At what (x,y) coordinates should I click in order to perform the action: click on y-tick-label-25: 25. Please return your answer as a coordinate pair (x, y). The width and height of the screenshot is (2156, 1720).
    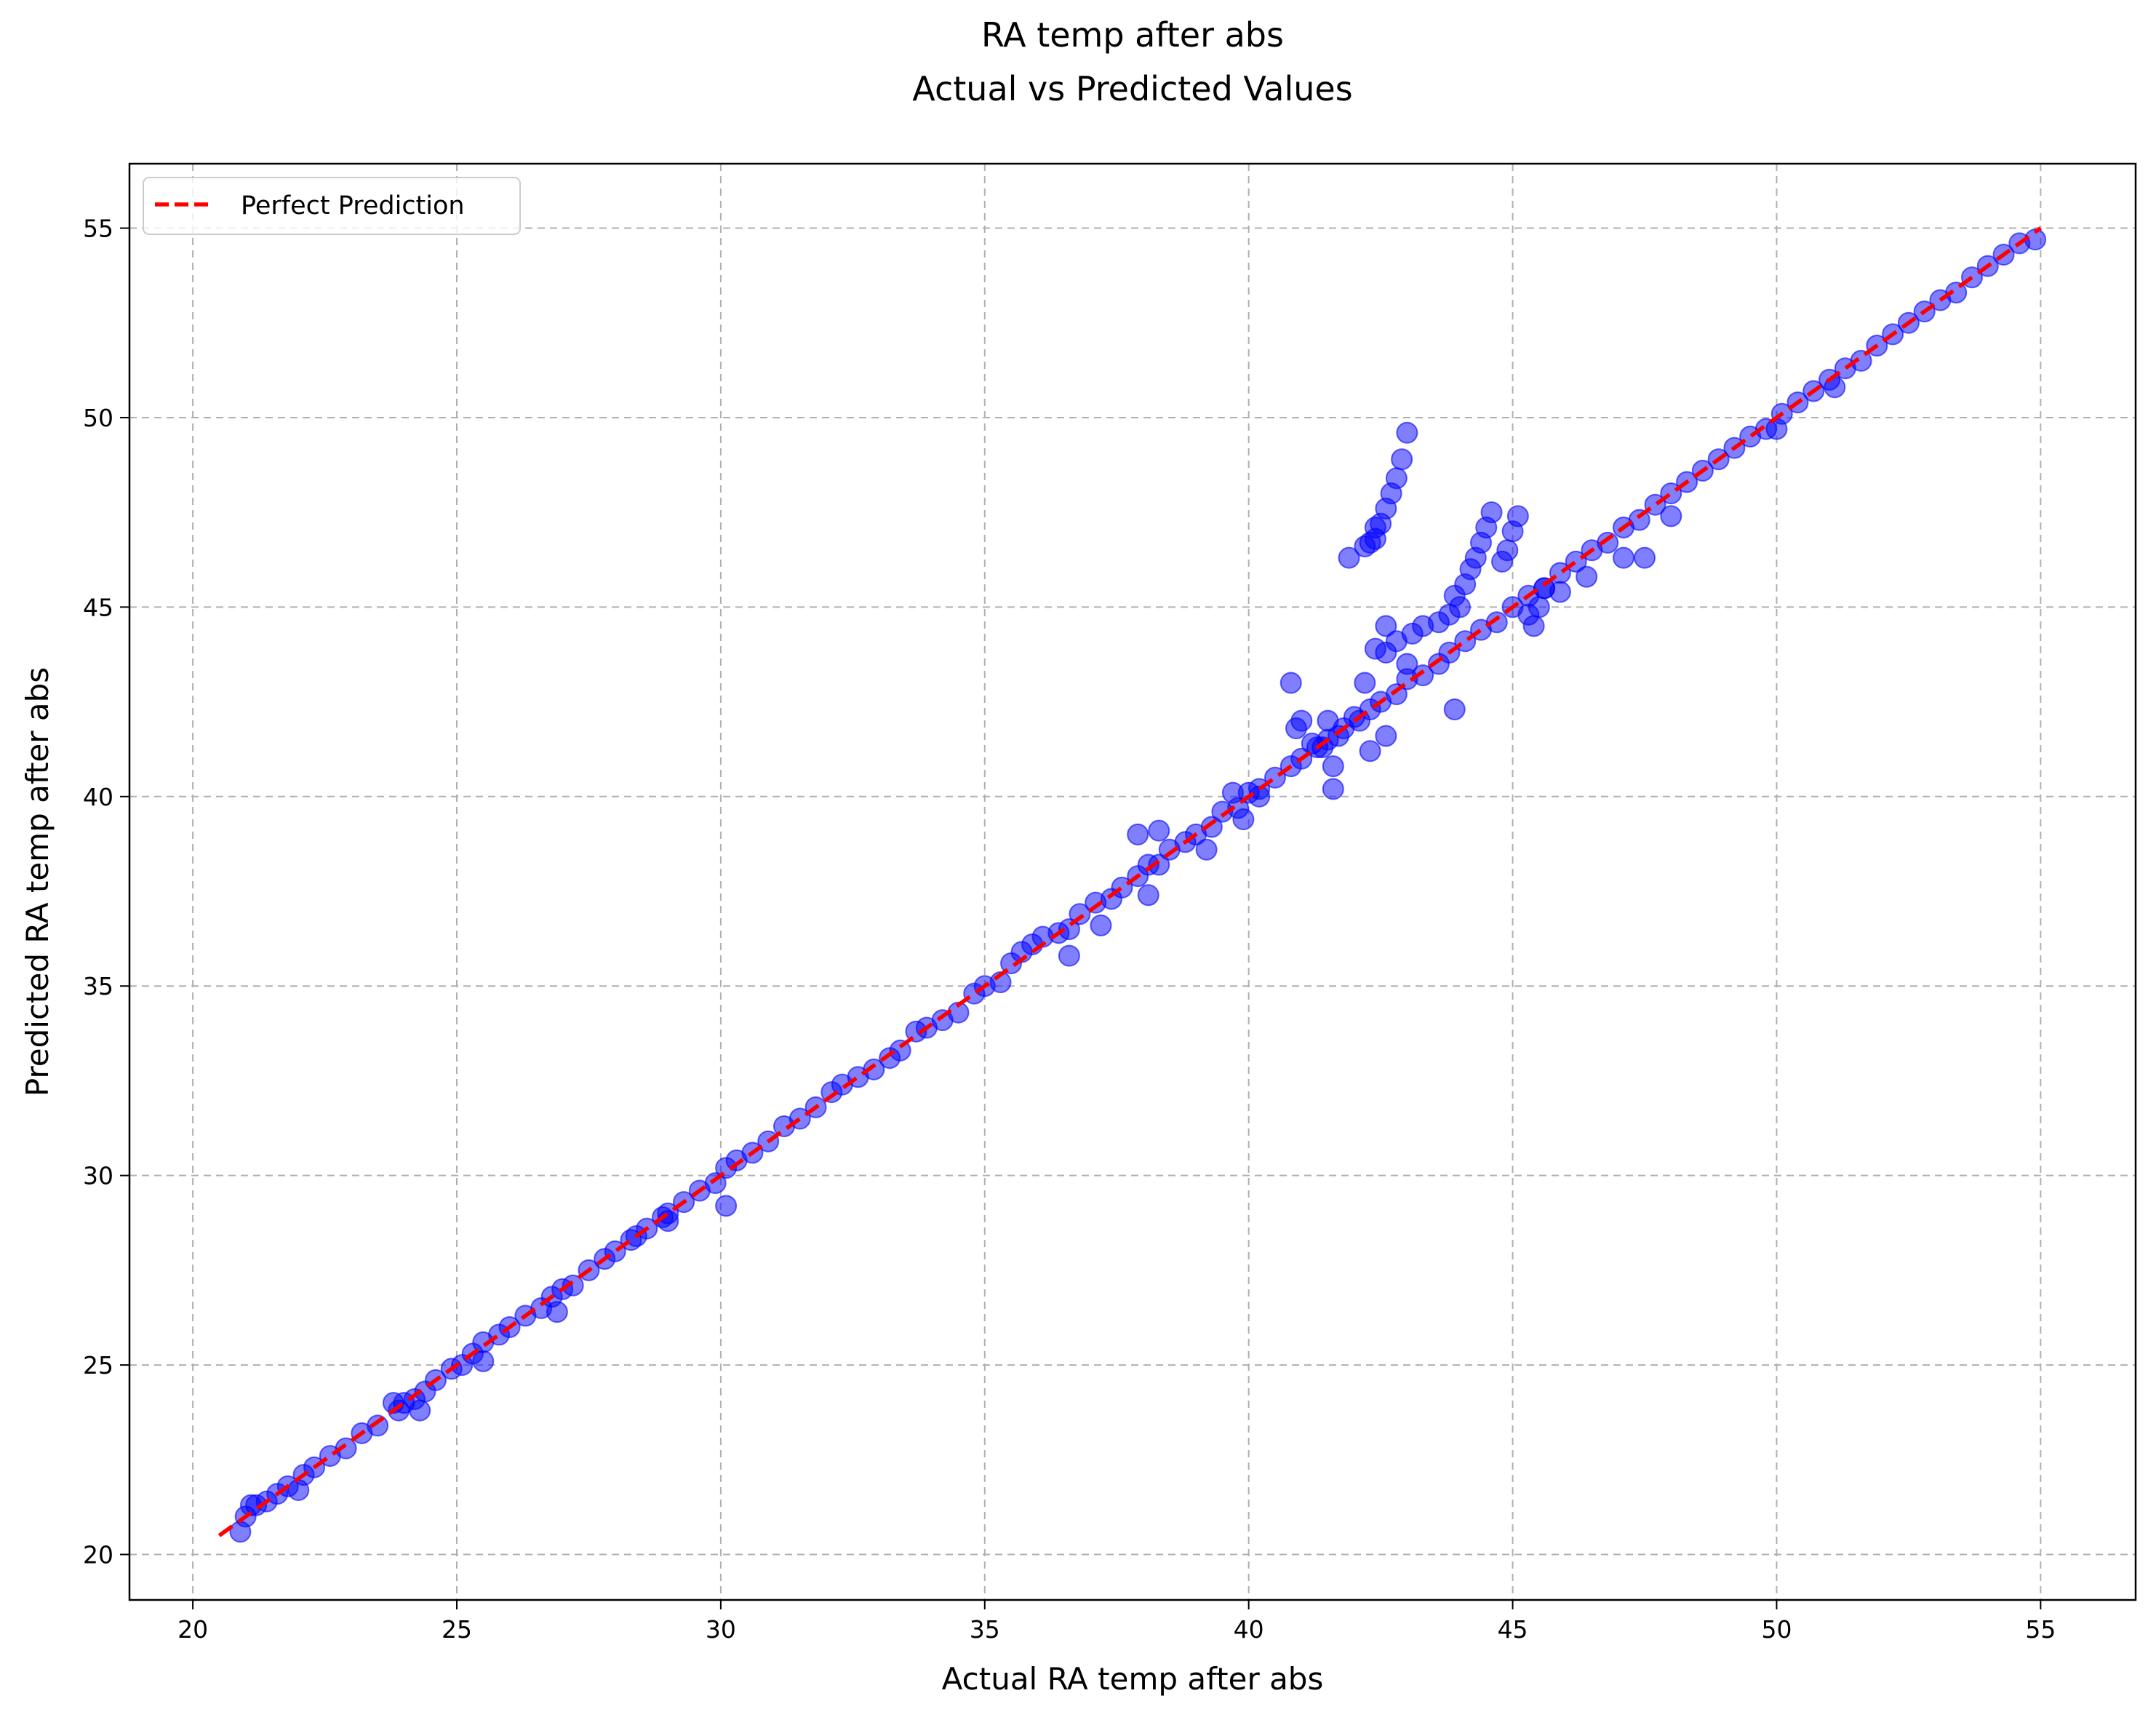
    Looking at the image, I should click on (98, 1365).